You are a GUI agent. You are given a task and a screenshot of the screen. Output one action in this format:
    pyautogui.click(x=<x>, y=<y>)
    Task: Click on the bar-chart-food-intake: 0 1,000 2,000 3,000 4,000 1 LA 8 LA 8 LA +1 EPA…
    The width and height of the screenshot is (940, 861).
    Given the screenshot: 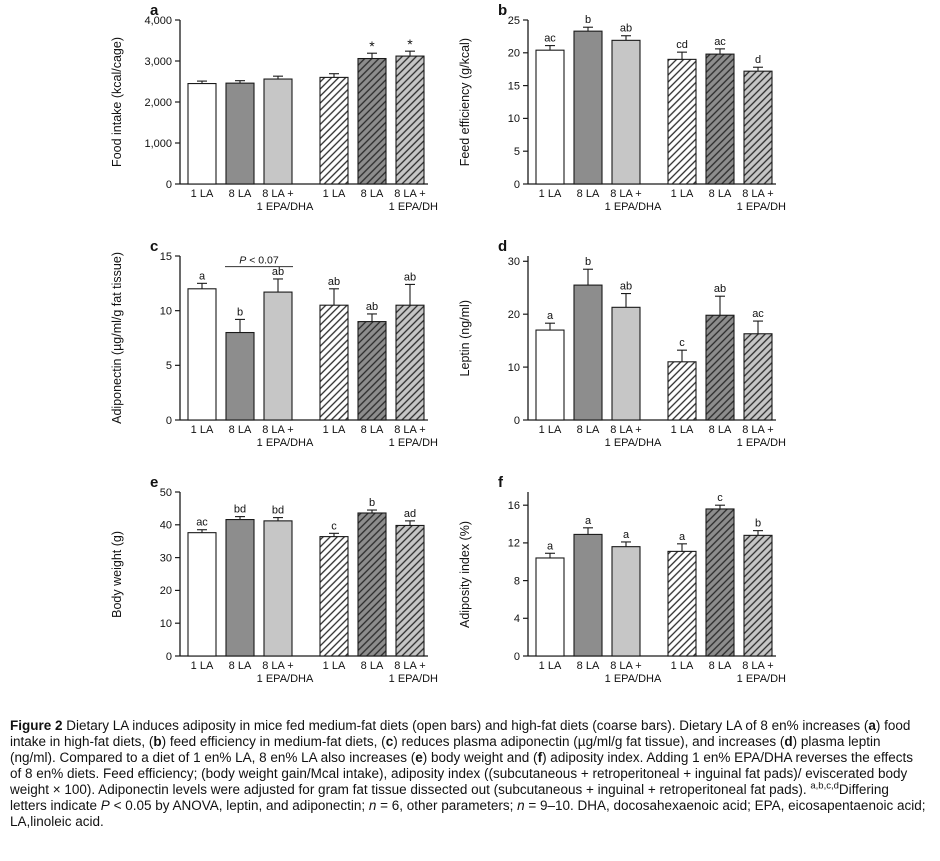 What is the action you would take?
    pyautogui.click(x=287, y=117)
    